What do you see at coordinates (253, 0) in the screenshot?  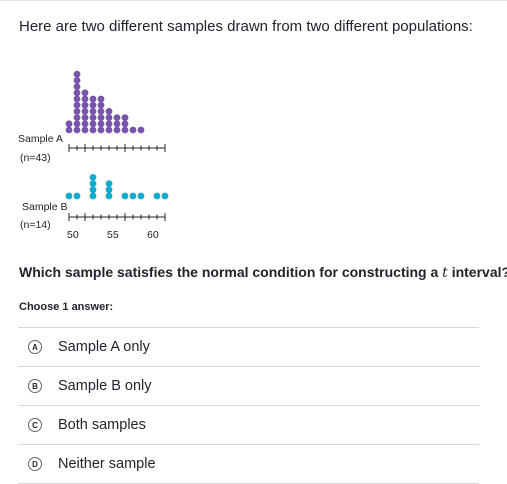 I see `top-divider` at bounding box center [253, 0].